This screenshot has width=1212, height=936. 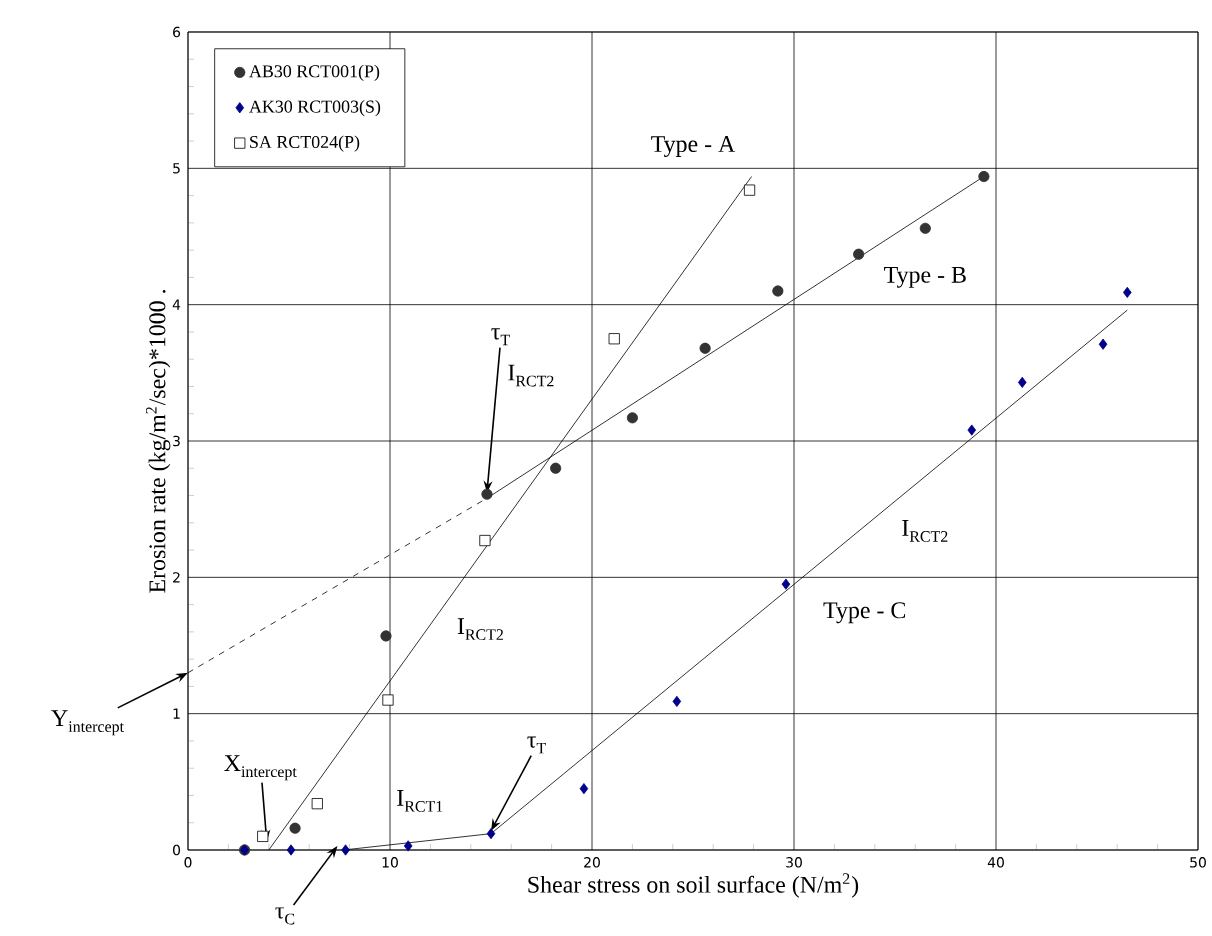 What do you see at coordinates (693, 146) in the screenshot?
I see `annotation: Type - A` at bounding box center [693, 146].